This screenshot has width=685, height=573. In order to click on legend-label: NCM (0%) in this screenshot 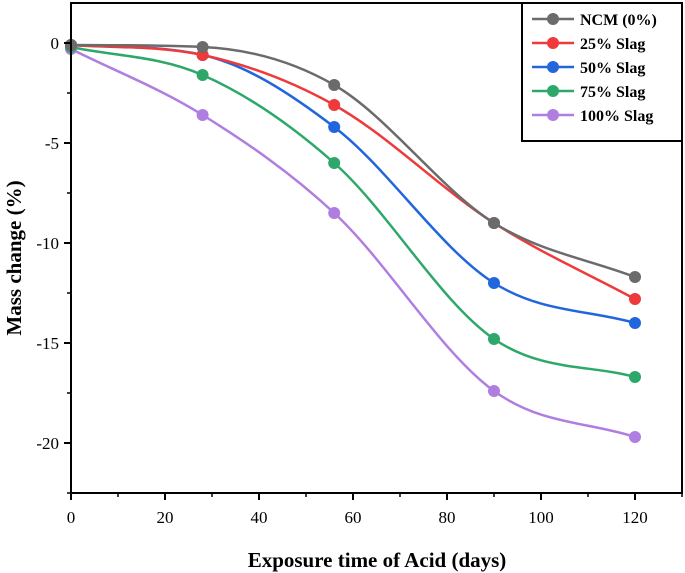, I will do `click(618, 20)`.